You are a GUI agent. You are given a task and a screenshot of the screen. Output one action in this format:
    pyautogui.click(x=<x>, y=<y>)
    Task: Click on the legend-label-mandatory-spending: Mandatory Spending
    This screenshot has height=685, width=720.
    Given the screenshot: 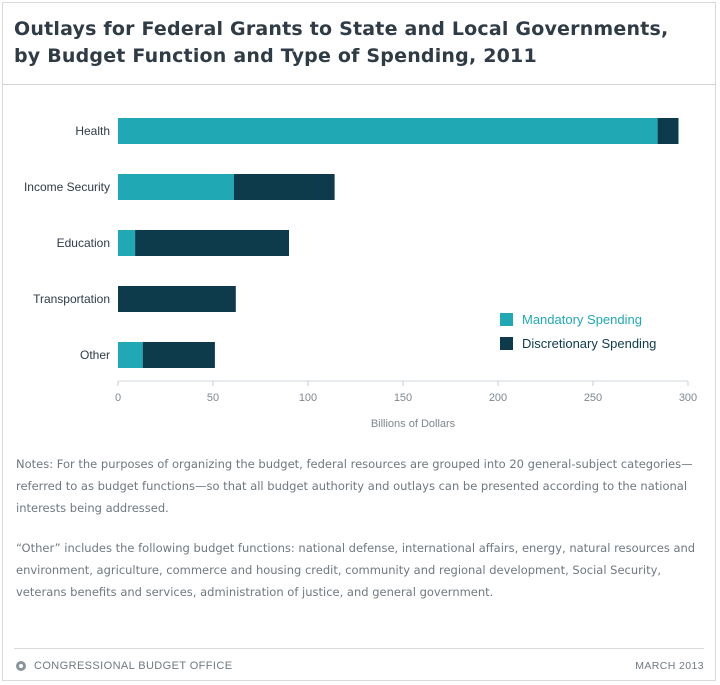 What is the action you would take?
    pyautogui.click(x=582, y=319)
    